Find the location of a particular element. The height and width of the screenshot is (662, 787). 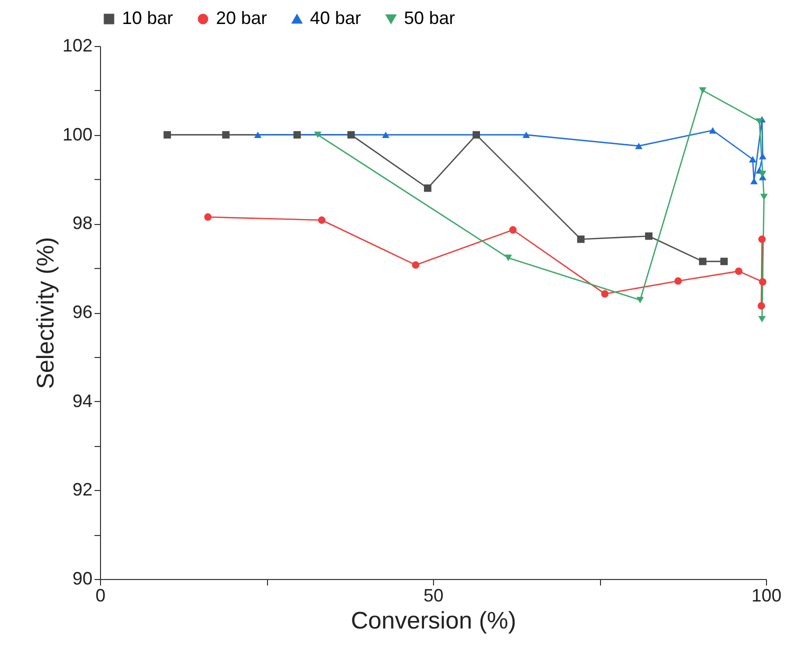

legend-label: 20 bar is located at coordinates (242, 18).